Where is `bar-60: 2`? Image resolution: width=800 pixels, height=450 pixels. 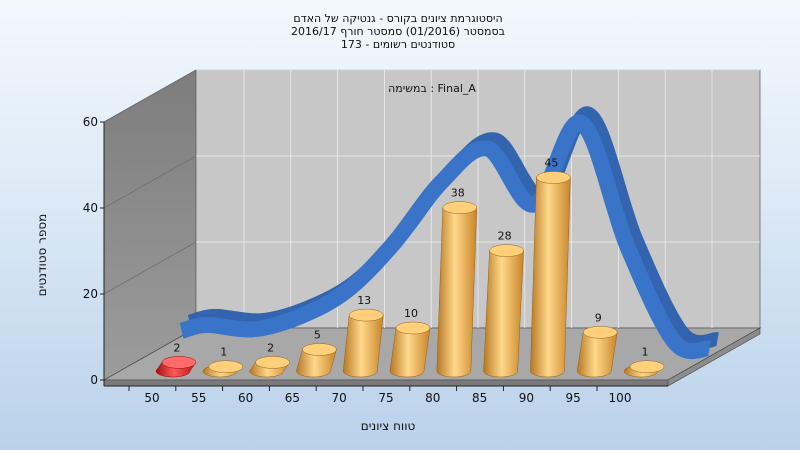 bar-60: 2 is located at coordinates (270, 359).